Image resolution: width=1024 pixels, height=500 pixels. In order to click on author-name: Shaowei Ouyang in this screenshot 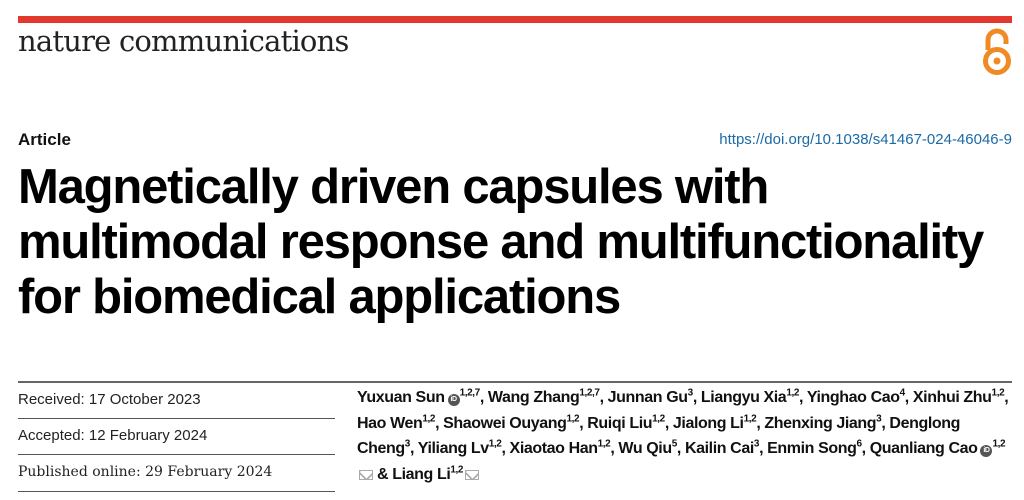, I will do `click(505, 423)`.